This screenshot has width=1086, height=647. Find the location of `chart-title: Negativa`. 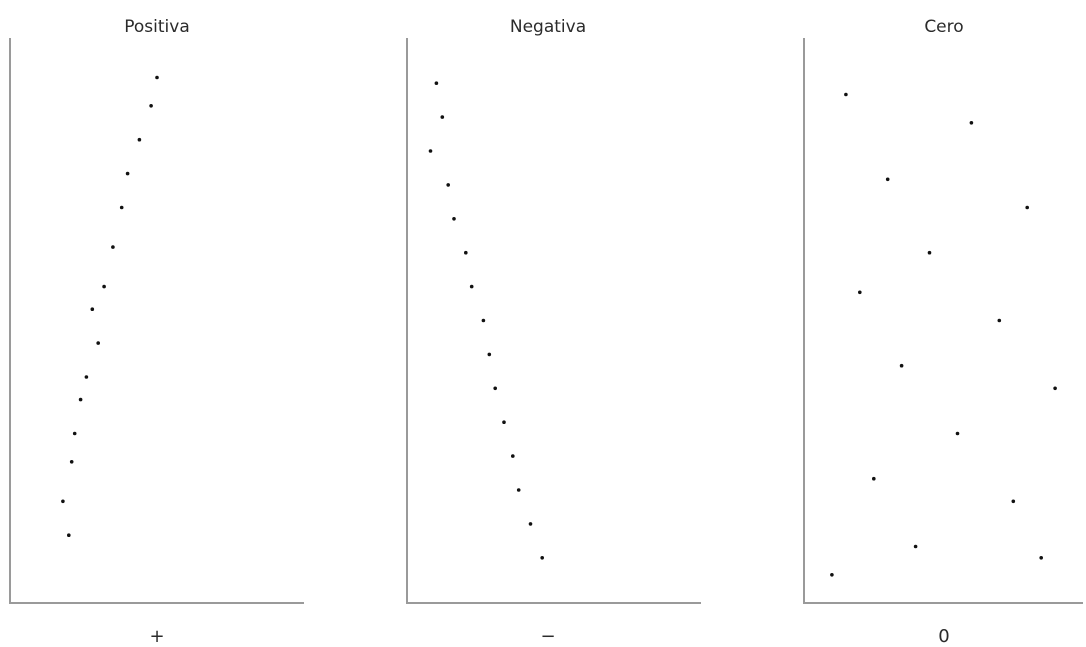

chart-title: Negativa is located at coordinates (548, 27).